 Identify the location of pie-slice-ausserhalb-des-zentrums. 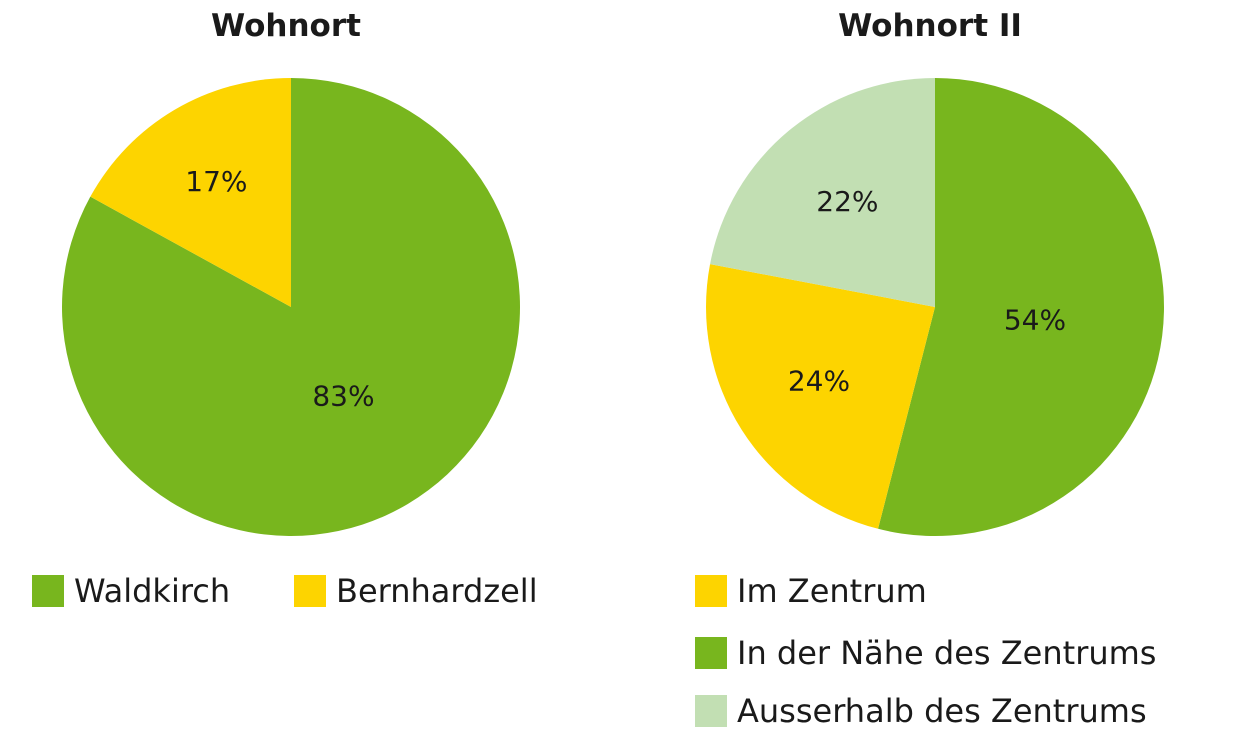
(822, 192).